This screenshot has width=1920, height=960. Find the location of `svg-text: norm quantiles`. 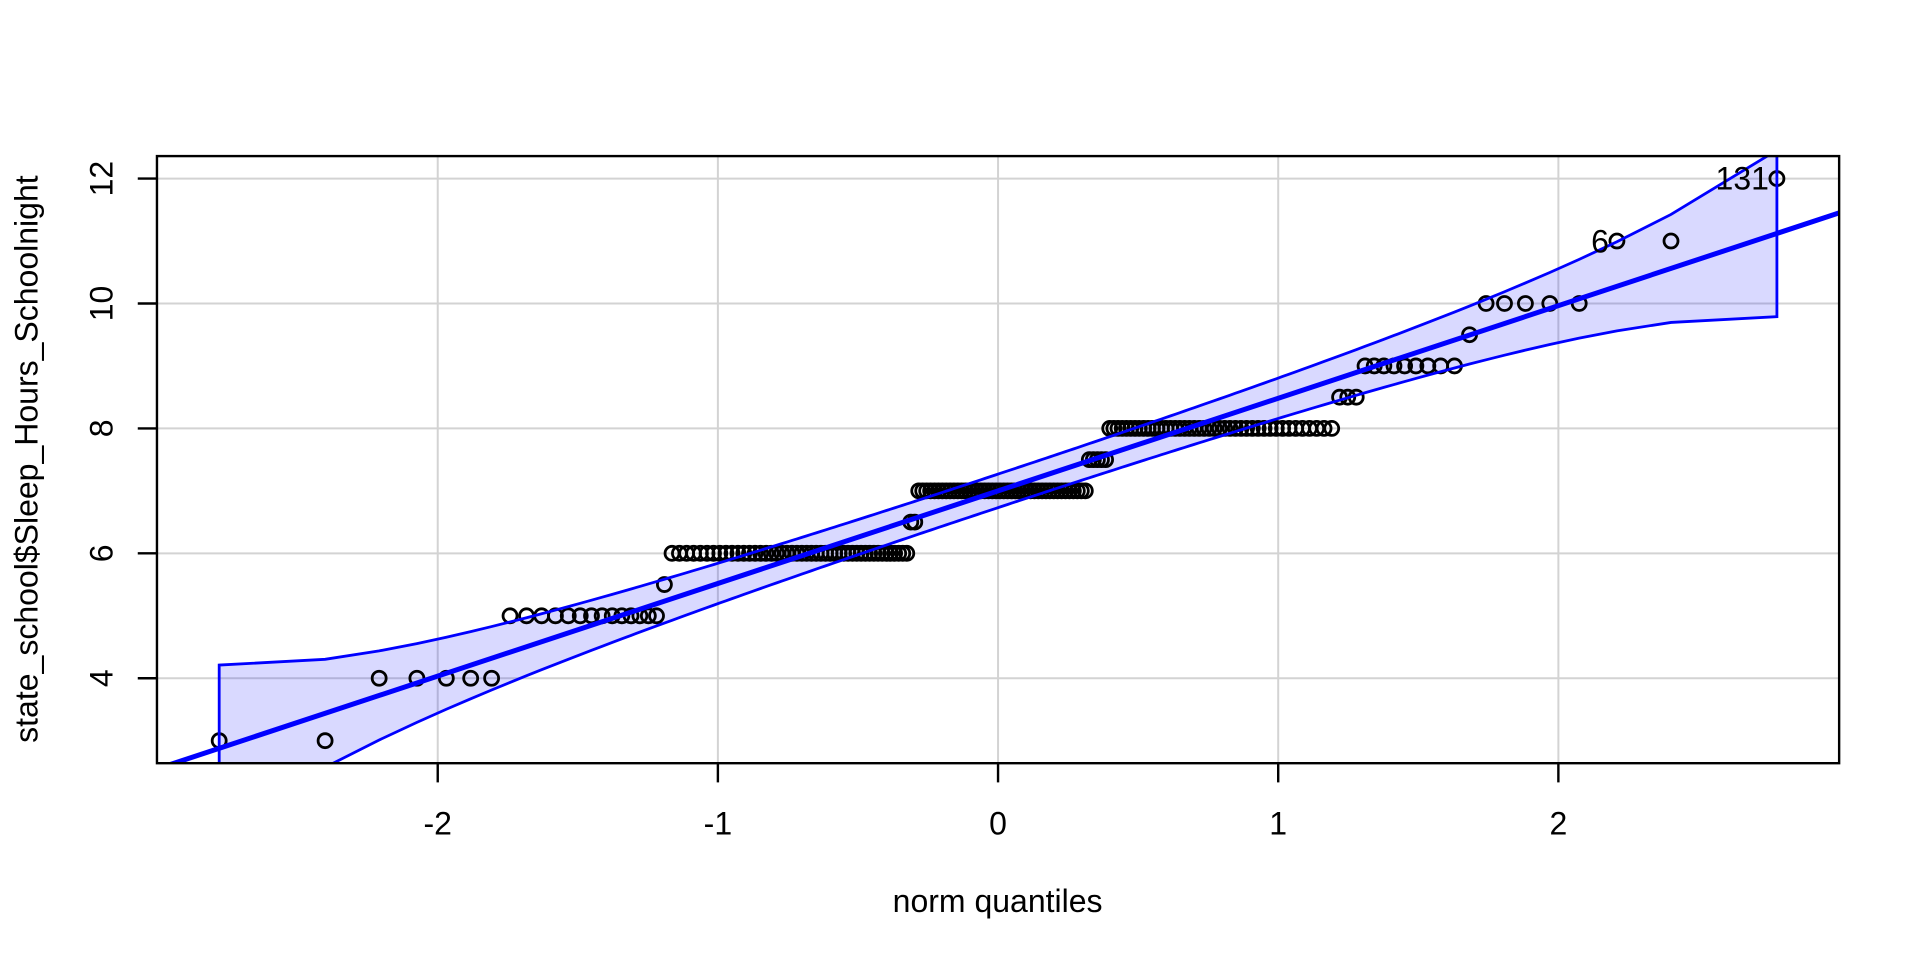

svg-text: norm quantiles is located at coordinates (998, 901).